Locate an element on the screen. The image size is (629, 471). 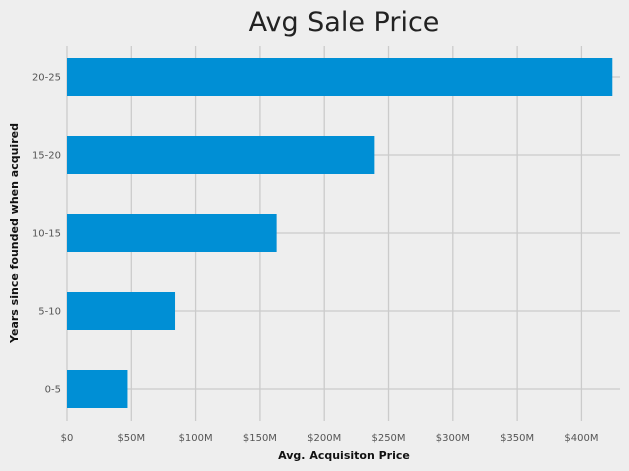
x-axis-label: Avg. Acquisiton Price is located at coordinates (344, 455).